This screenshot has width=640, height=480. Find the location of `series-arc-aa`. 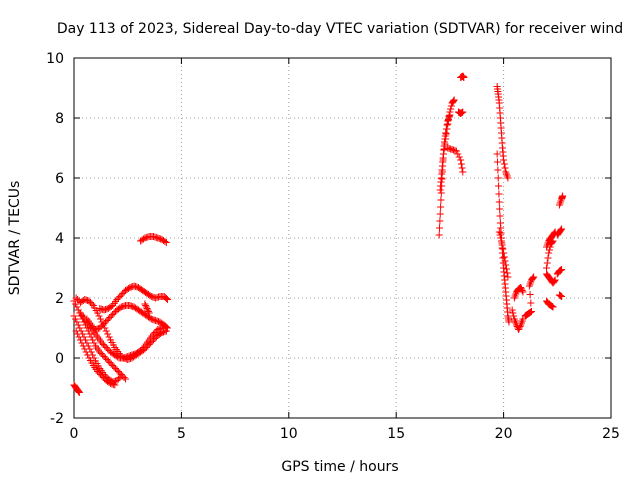

series-arc-aa is located at coordinates (559, 272).